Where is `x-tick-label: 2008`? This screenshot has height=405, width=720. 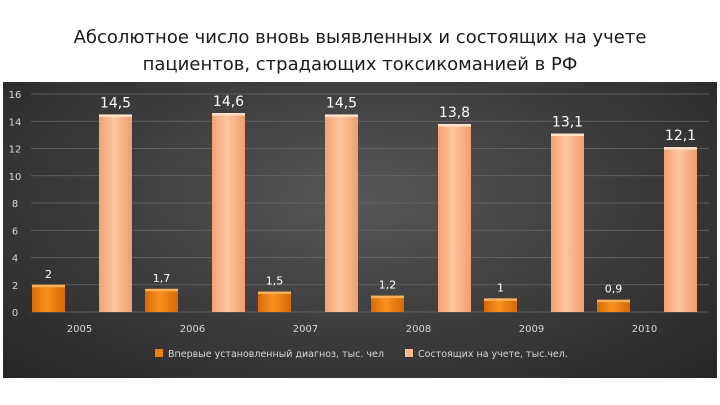 x-tick-label: 2008 is located at coordinates (418, 329).